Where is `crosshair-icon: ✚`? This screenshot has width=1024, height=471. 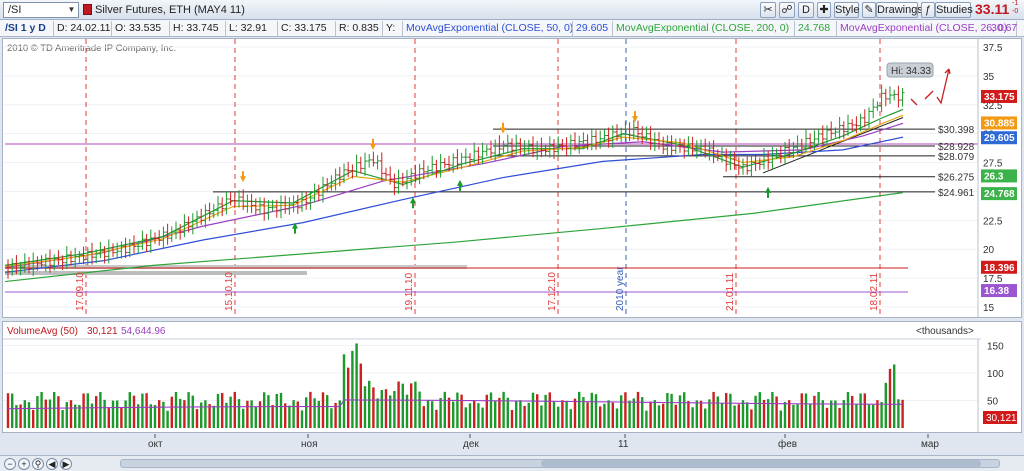 crosshair-icon: ✚ is located at coordinates (824, 10).